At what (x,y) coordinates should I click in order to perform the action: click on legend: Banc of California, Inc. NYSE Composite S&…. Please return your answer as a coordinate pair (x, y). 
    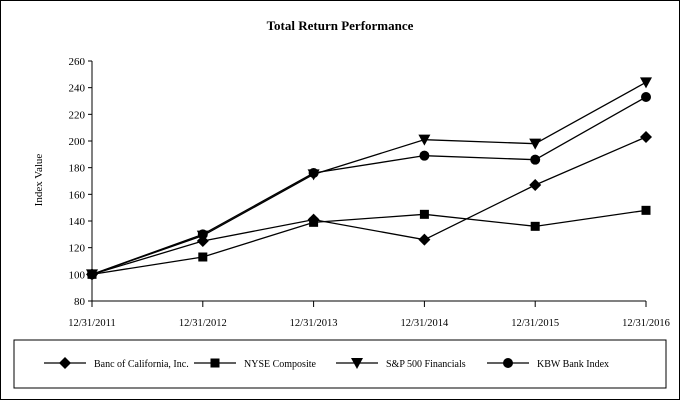
    Looking at the image, I should click on (326, 363).